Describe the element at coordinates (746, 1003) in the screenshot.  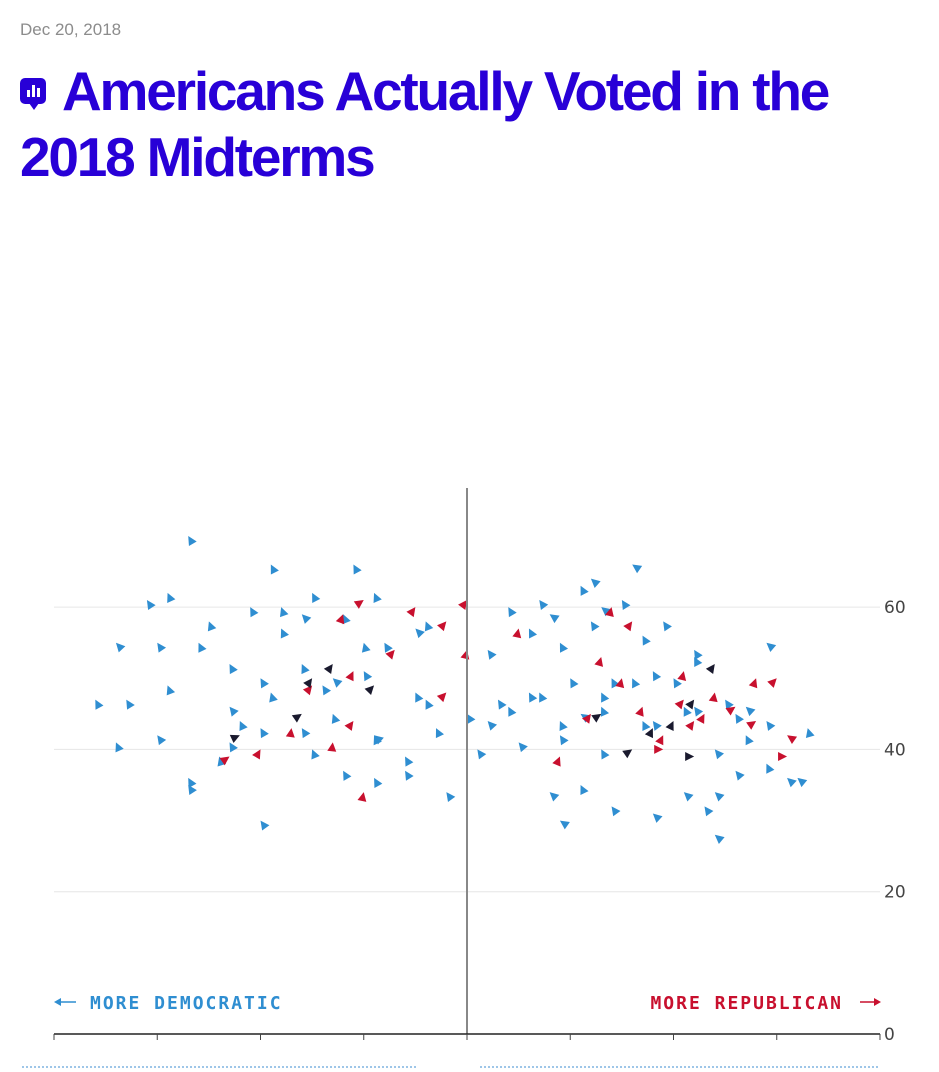
I see `more-republican-label: MORE REPUBLICAN` at that location.